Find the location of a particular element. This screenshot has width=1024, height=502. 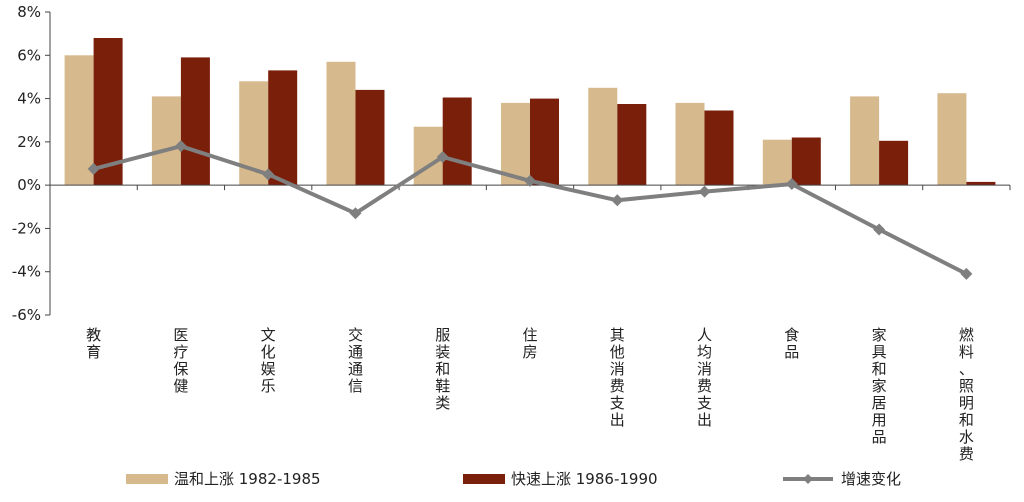

category-label: 教育 is located at coordinates (93, 343).